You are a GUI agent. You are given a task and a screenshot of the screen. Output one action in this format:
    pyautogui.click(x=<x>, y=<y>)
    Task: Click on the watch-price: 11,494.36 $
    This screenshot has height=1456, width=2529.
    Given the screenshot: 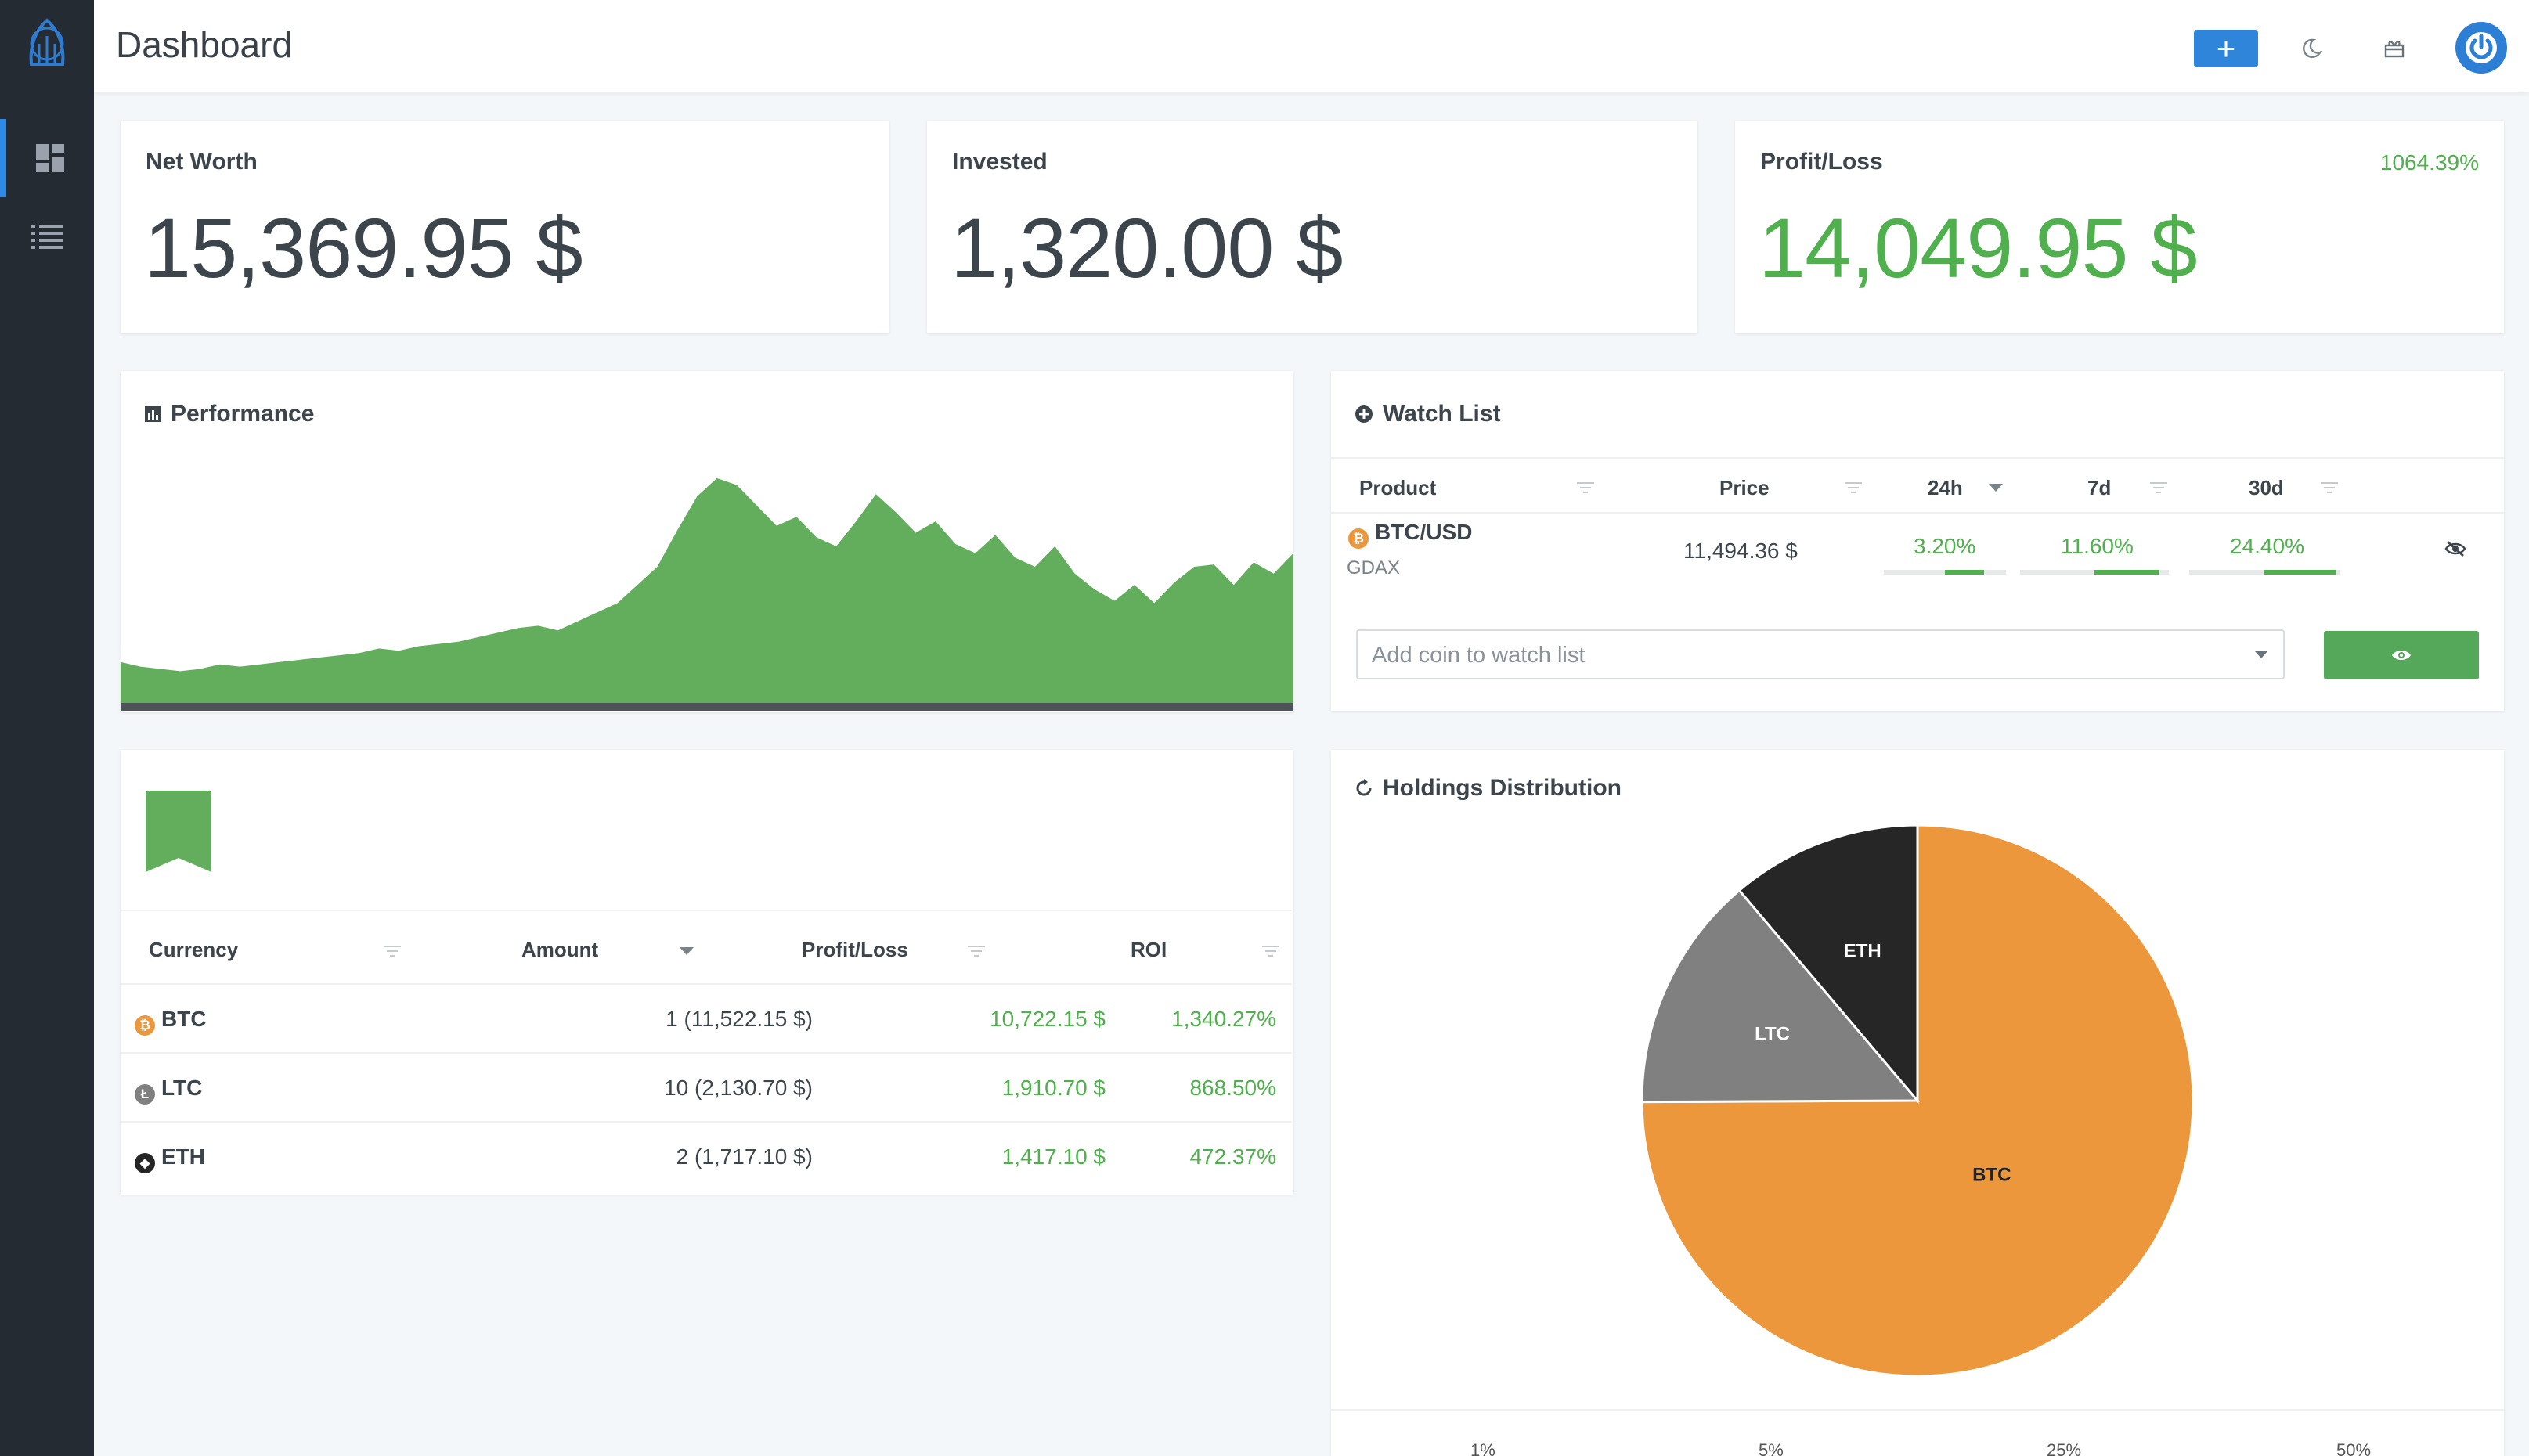 What is the action you would take?
    pyautogui.click(x=1740, y=551)
    